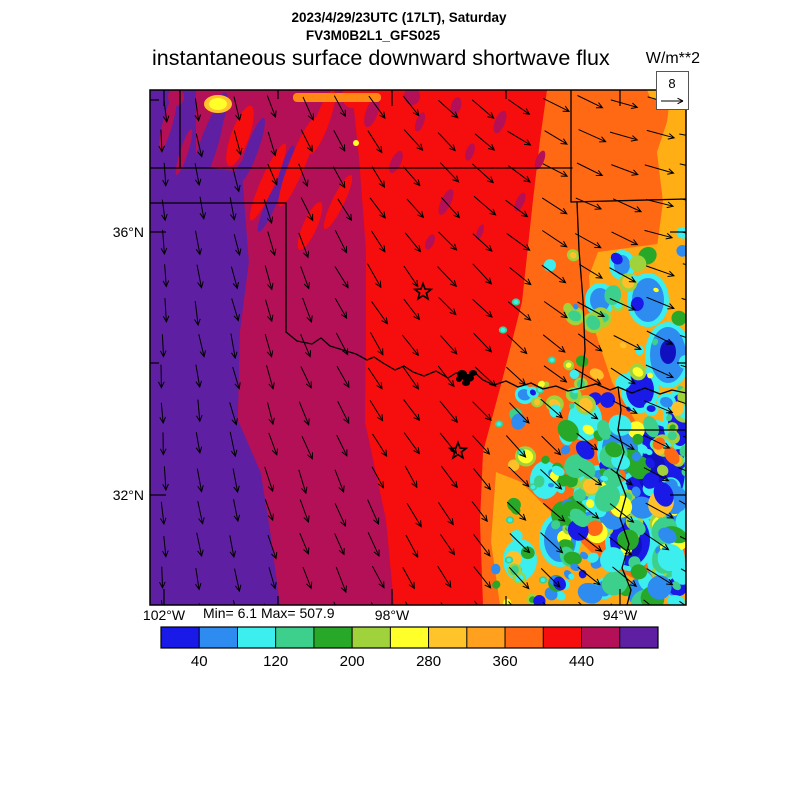 The image size is (800, 800). What do you see at coordinates (505, 661) in the screenshot?
I see `colorbar-tick-label: 360` at bounding box center [505, 661].